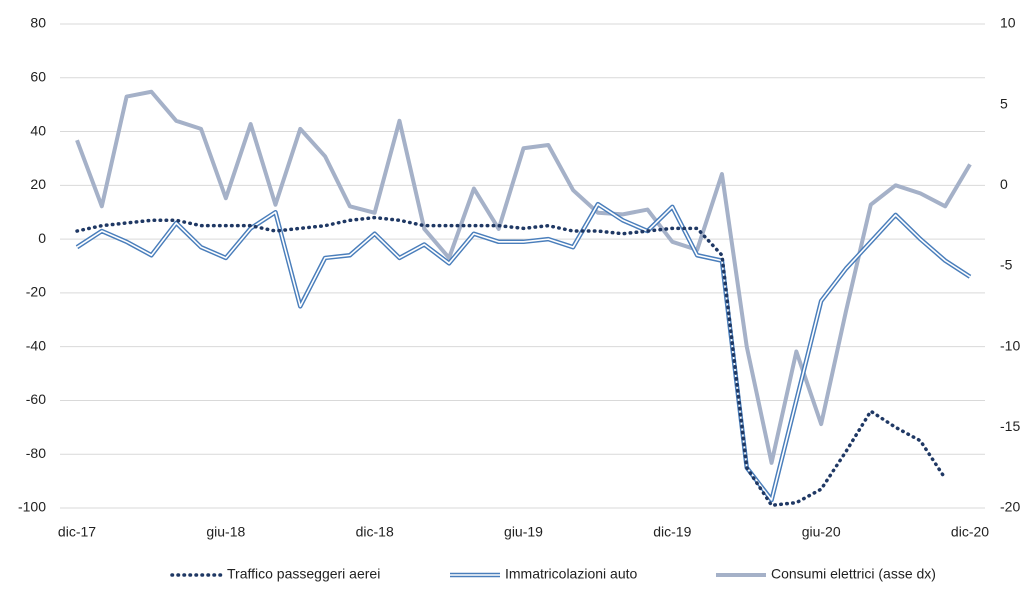 The image size is (1027, 593). Describe the element at coordinates (1004, 103) in the screenshot. I see `y2-tick-label: 5` at that location.